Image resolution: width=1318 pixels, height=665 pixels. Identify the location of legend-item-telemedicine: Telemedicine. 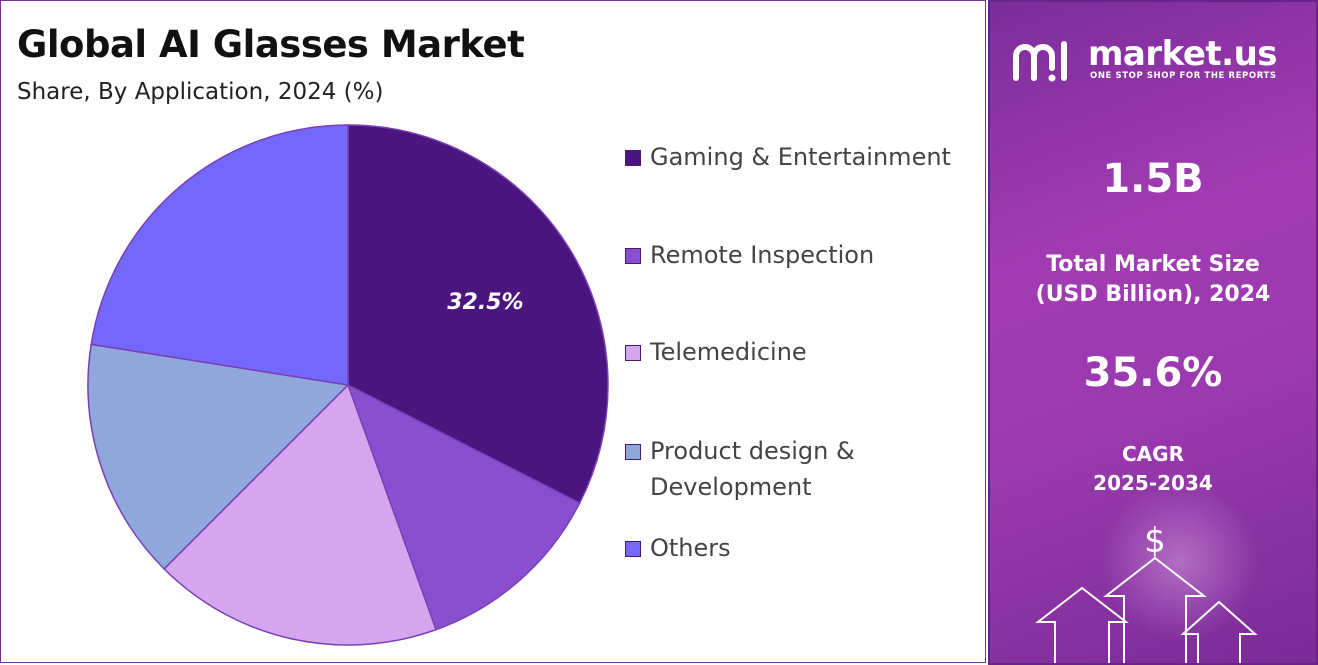
(716, 352).